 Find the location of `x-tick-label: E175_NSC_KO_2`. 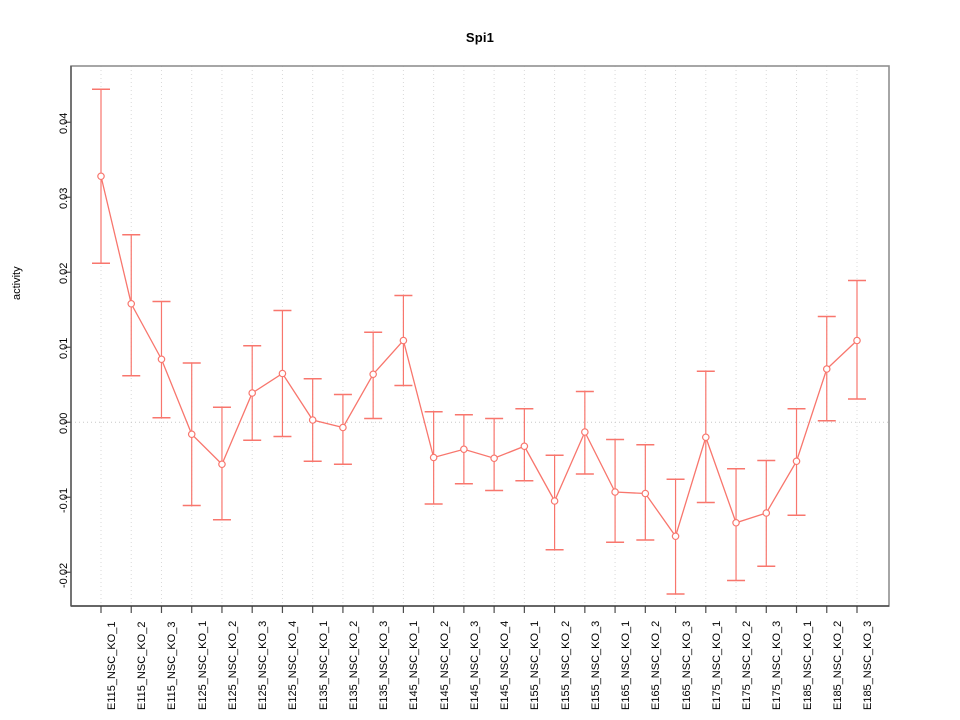

x-tick-label: E175_NSC_KO_2 is located at coordinates (747, 665).